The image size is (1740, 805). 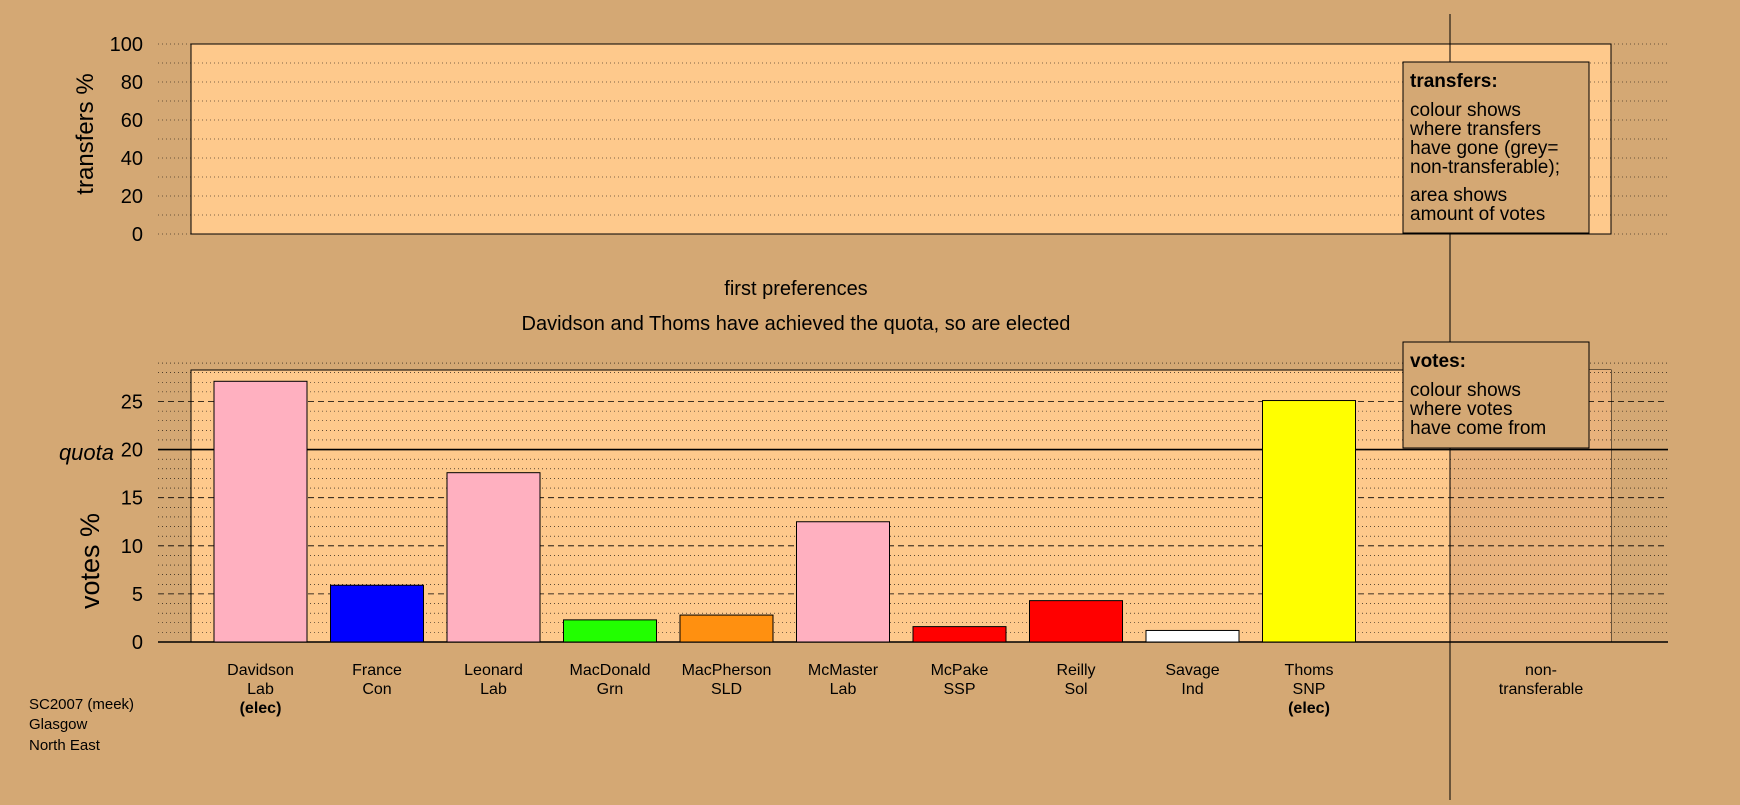 I want to click on candidate-name-label: MacDonald, so click(x=610, y=670).